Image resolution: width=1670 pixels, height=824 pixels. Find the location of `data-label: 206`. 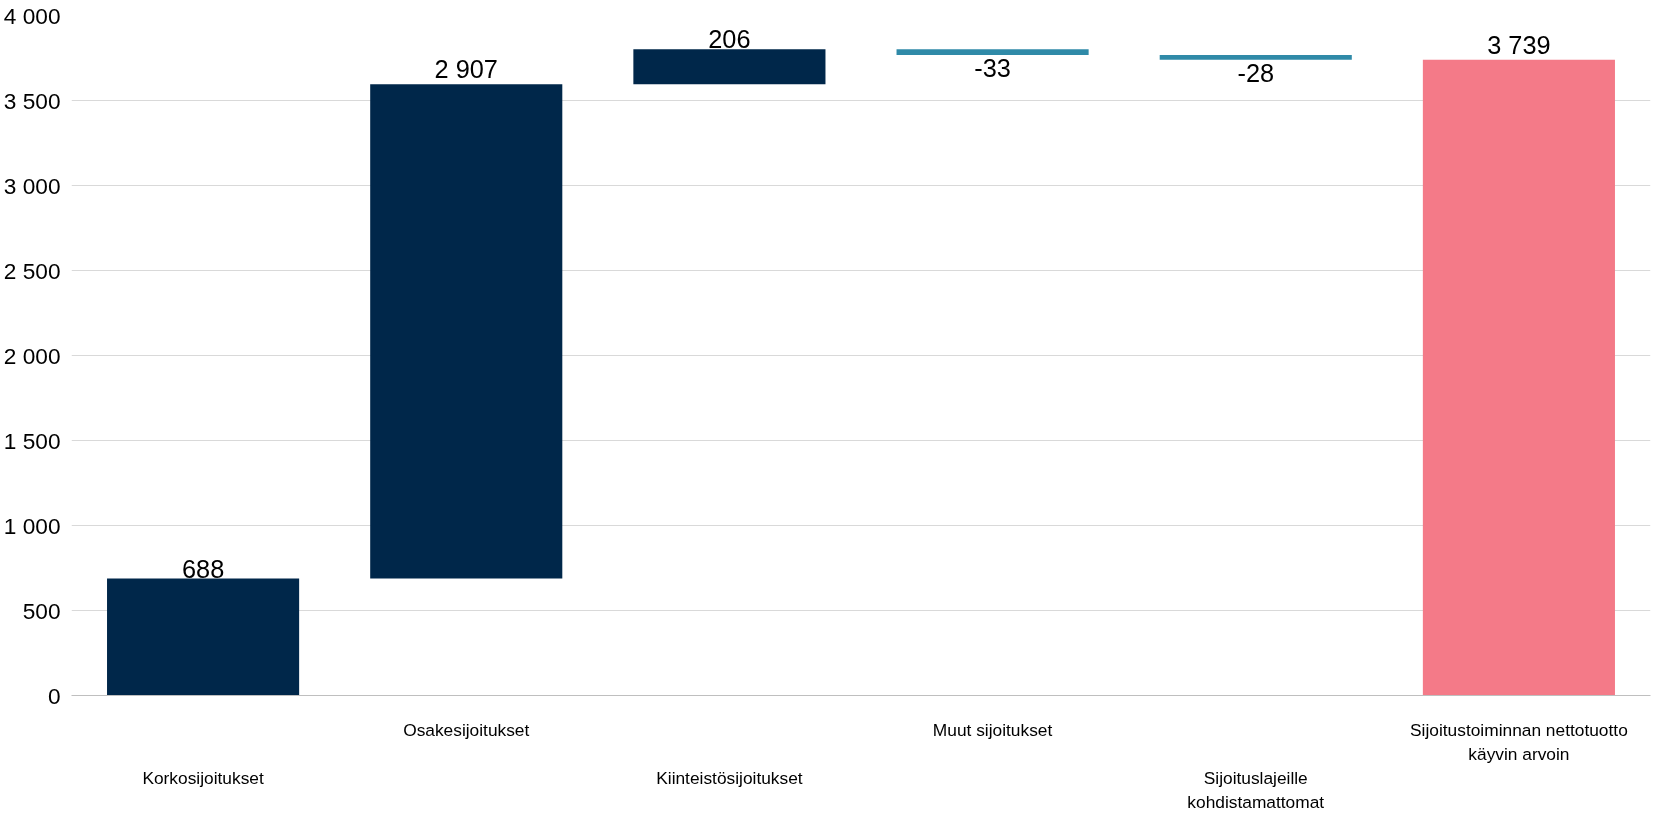

data-label: 206 is located at coordinates (729, 39).